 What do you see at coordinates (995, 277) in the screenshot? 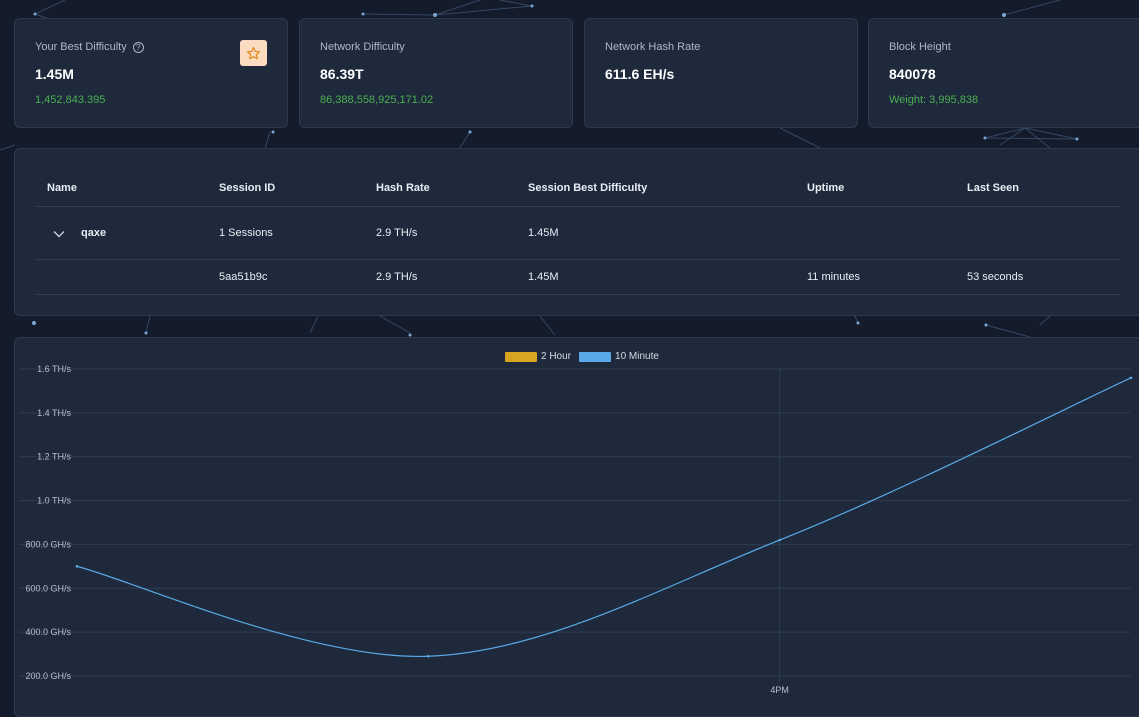
I see `last-seen-cell: 53 seconds` at bounding box center [995, 277].